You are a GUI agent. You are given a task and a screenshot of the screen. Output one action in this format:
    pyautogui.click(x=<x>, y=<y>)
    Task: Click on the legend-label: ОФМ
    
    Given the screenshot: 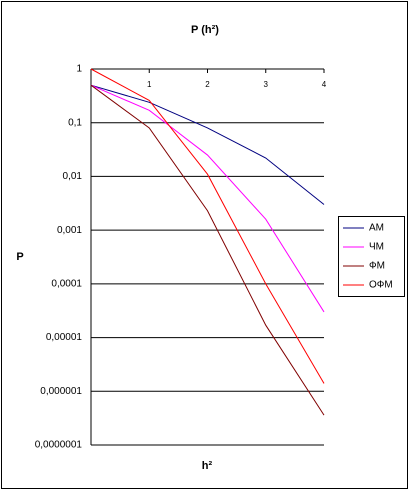 What is the action you would take?
    pyautogui.click(x=381, y=285)
    